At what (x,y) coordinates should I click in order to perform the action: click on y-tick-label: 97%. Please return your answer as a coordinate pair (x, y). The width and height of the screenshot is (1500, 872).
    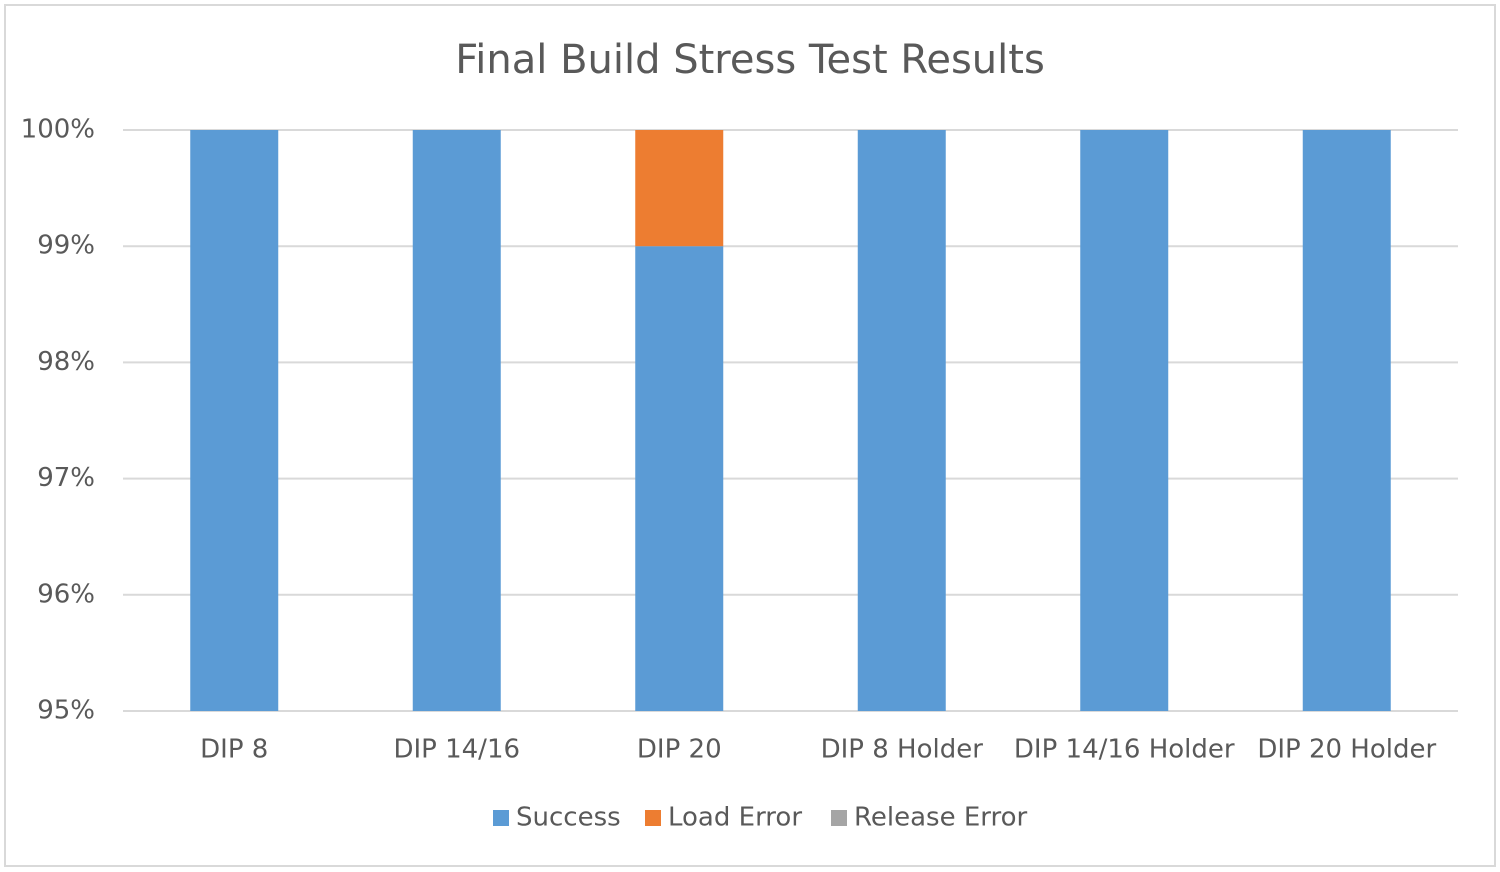
    Looking at the image, I should click on (66, 478).